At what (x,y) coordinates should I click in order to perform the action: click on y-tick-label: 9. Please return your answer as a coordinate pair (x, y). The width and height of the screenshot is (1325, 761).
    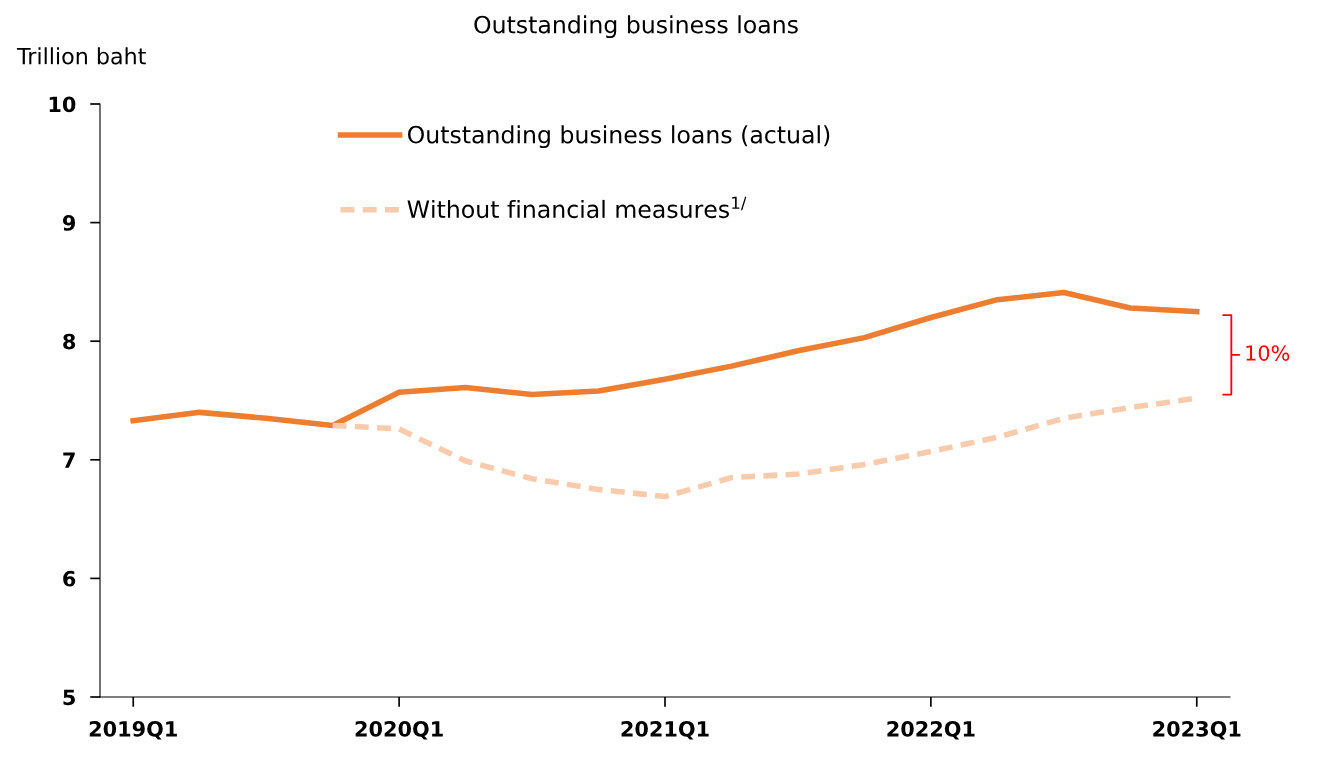
    Looking at the image, I should click on (69, 223).